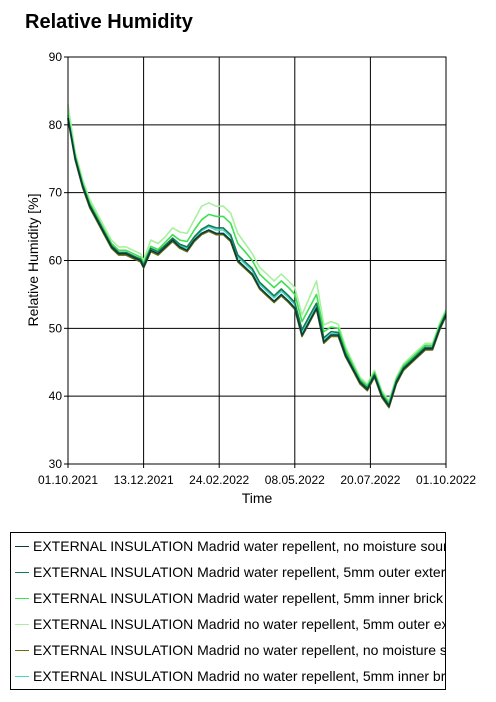  Describe the element at coordinates (56, 396) in the screenshot. I see `y-tick-label: 40` at that location.